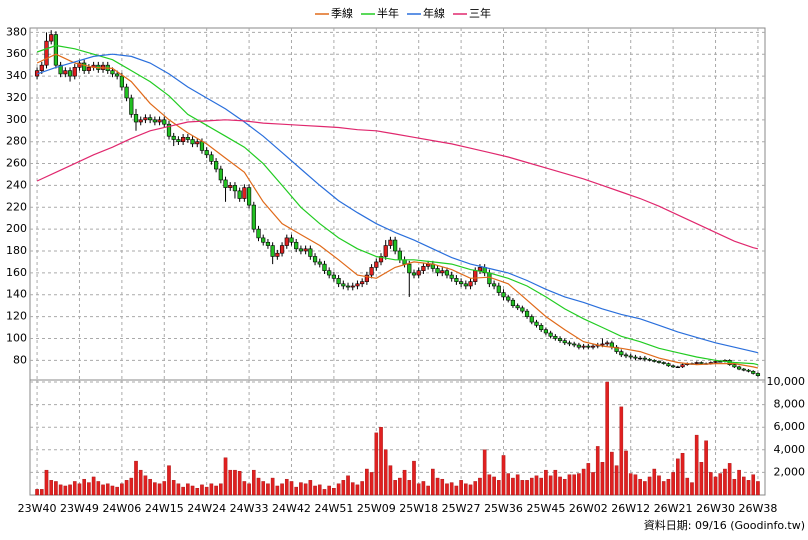  What do you see at coordinates (249, 508) in the screenshot?
I see `x-tick-label: 24W33` at bounding box center [249, 508].